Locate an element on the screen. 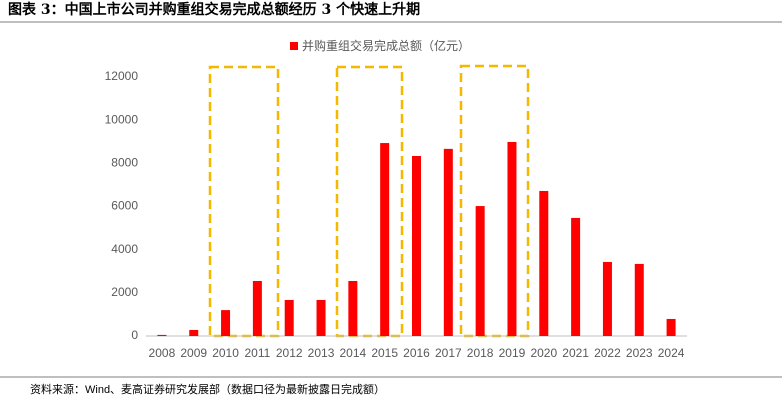 The height and width of the screenshot is (410, 782). x-tick-label: 2016 is located at coordinates (416, 353).